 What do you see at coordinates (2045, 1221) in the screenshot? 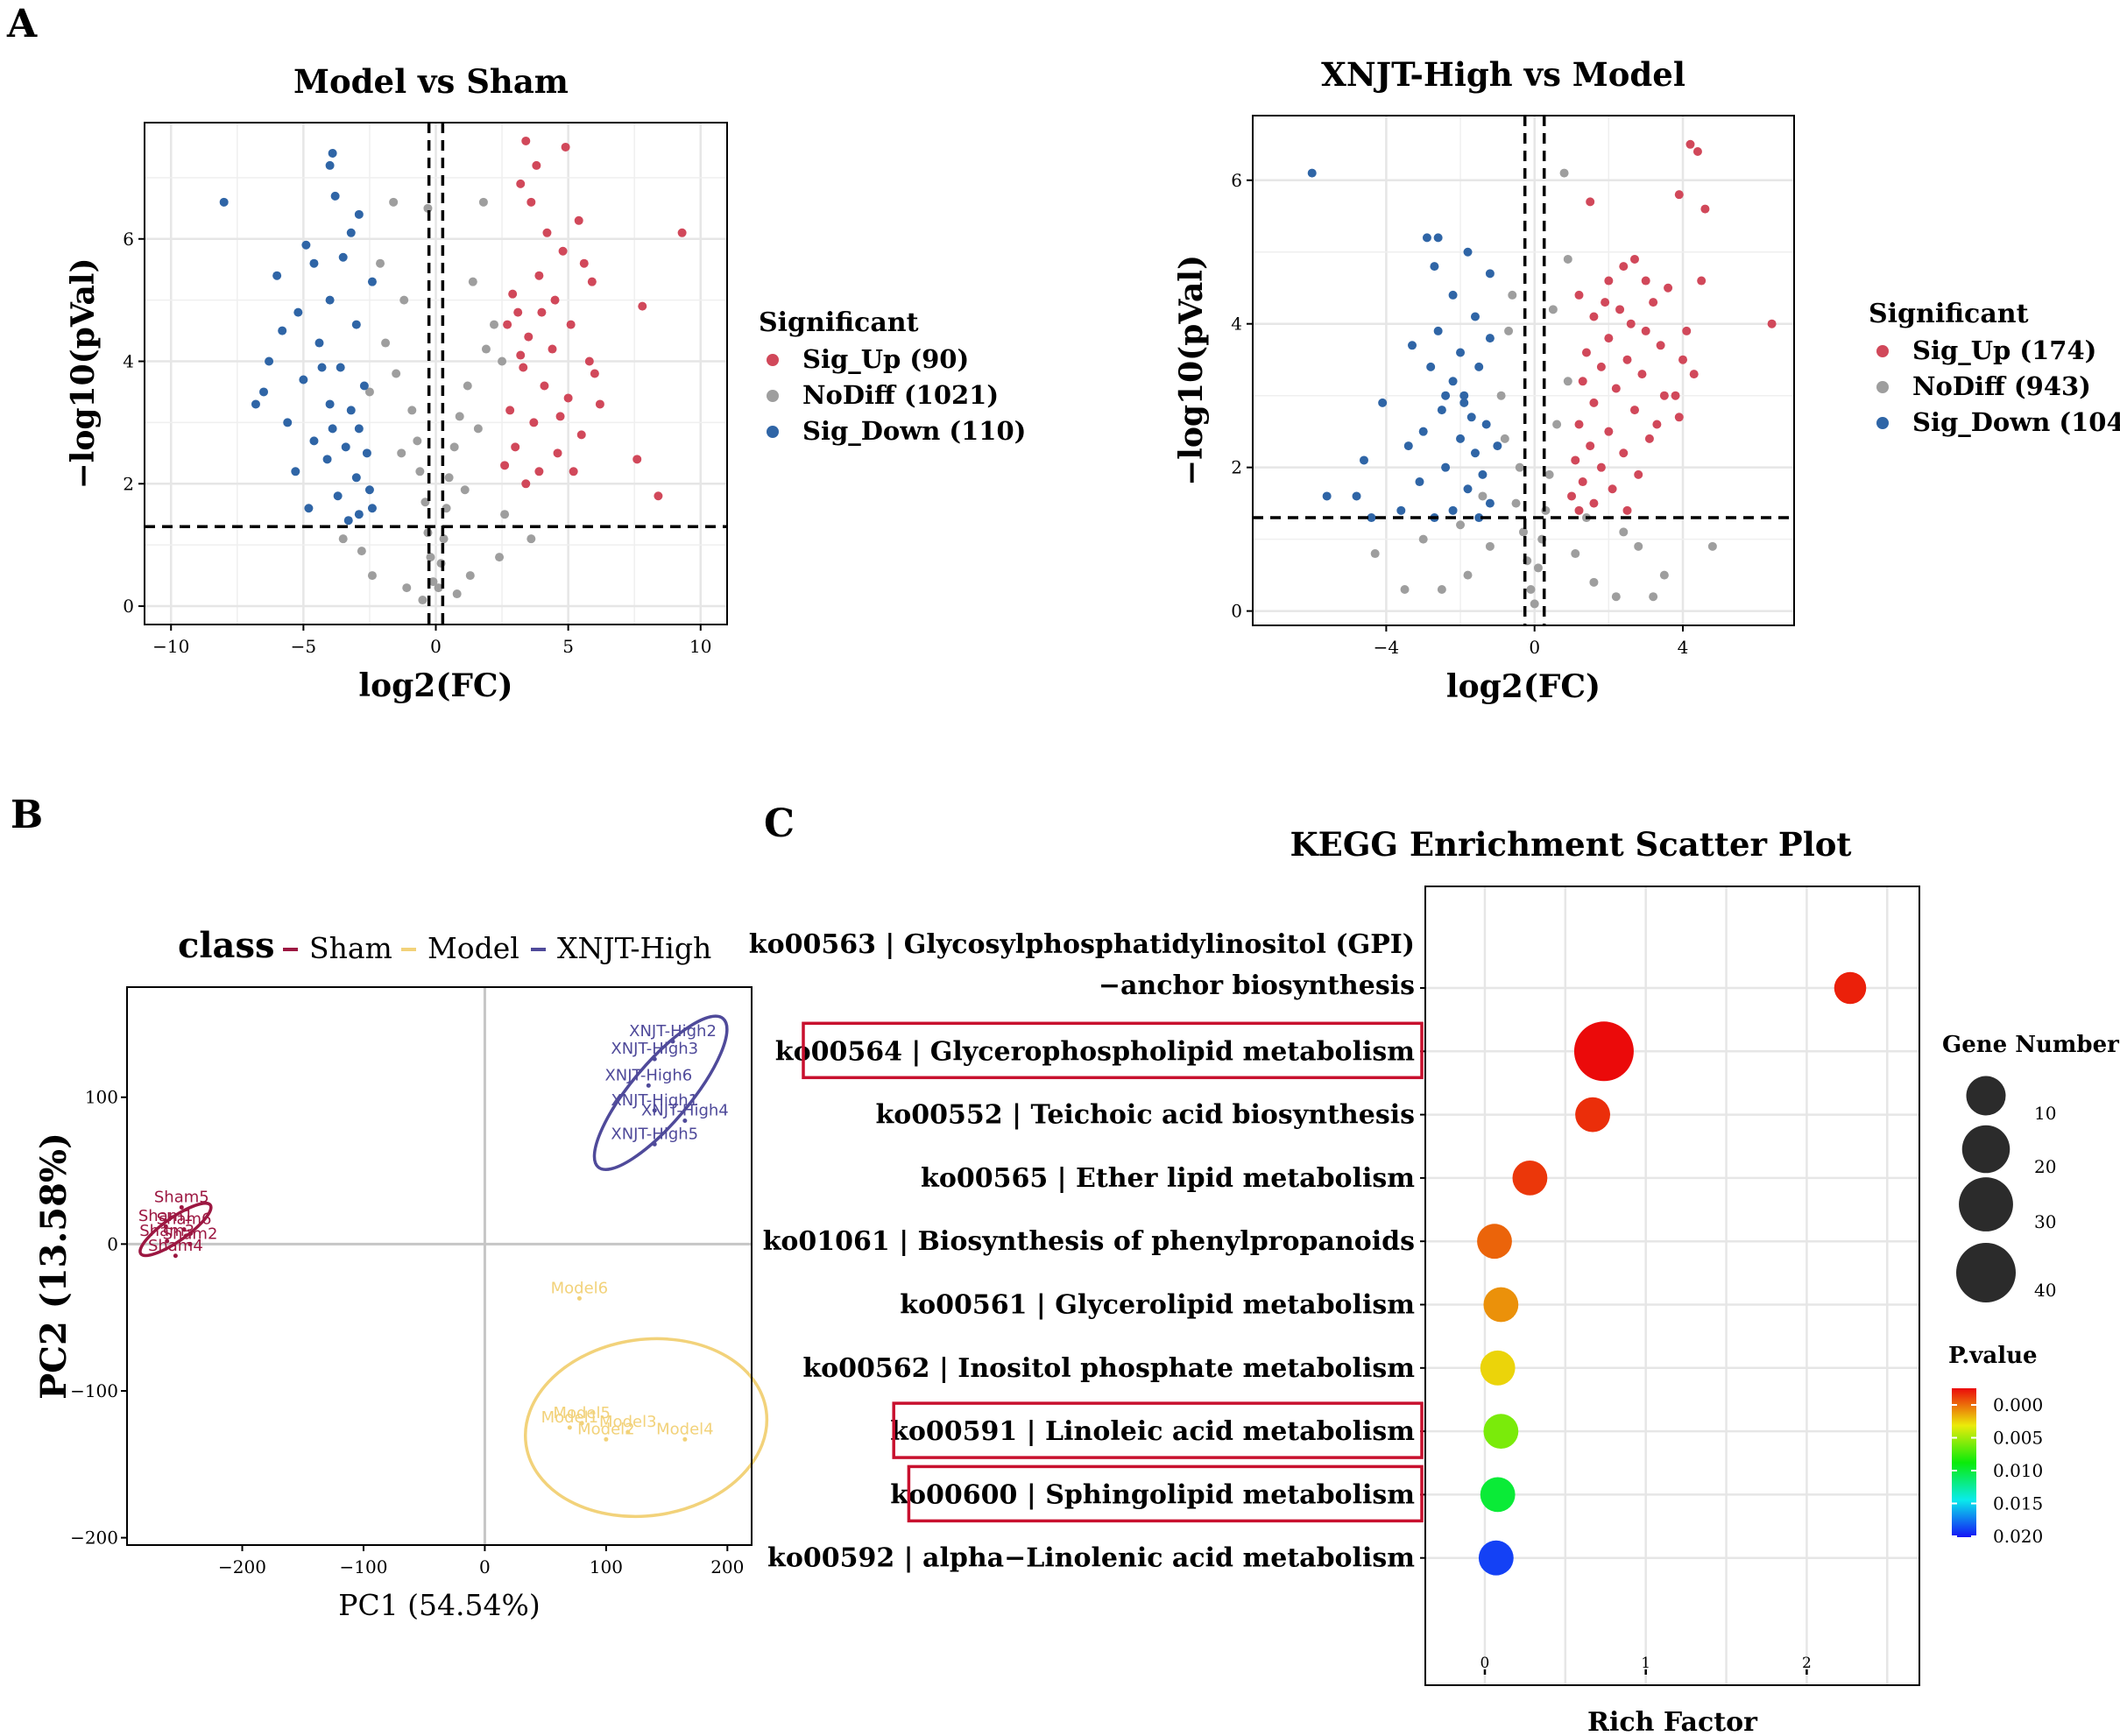
I see `size-legend-label: 30` at bounding box center [2045, 1221].